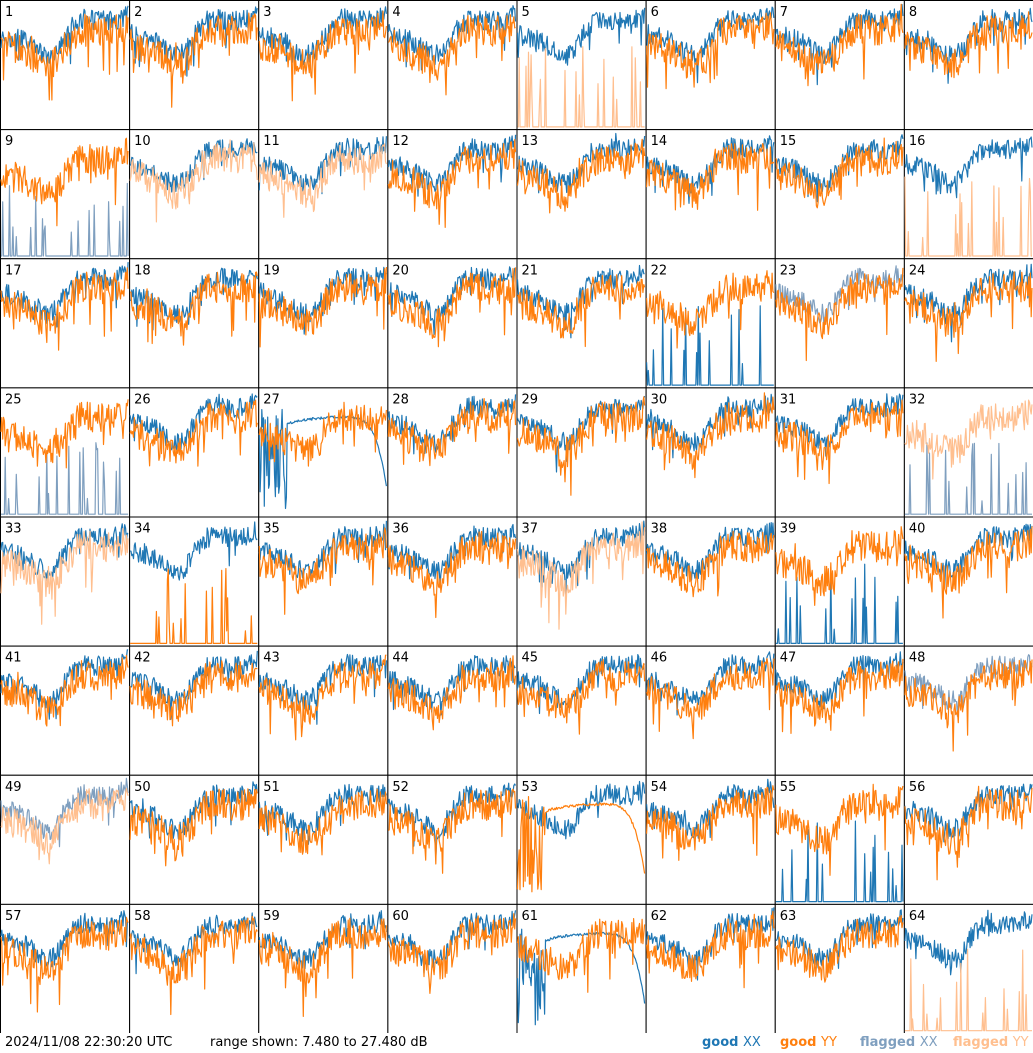 This screenshot has width=1033, height=1053. What do you see at coordinates (400, 916) in the screenshot?
I see `panel-label: 60` at bounding box center [400, 916].